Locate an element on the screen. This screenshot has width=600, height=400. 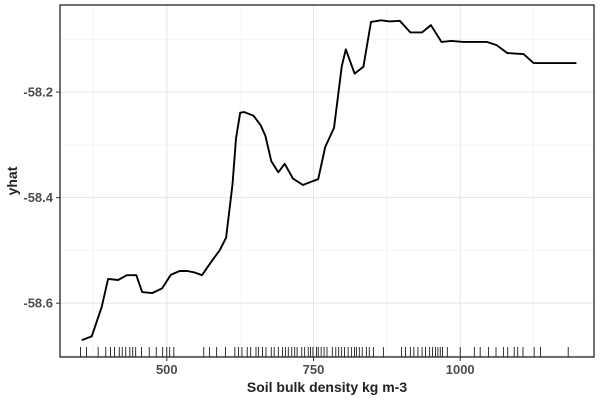
x-tick-label: 1000 is located at coordinates (460, 369).